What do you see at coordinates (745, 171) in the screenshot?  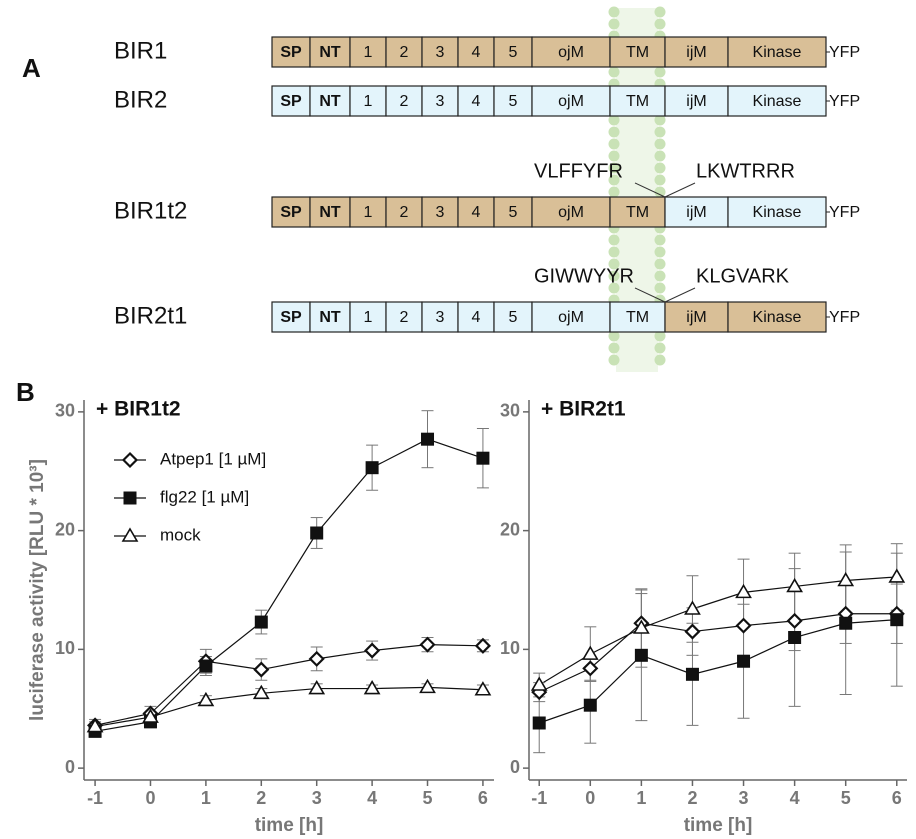 I see `sequence: LKWTRRR` at bounding box center [745, 171].